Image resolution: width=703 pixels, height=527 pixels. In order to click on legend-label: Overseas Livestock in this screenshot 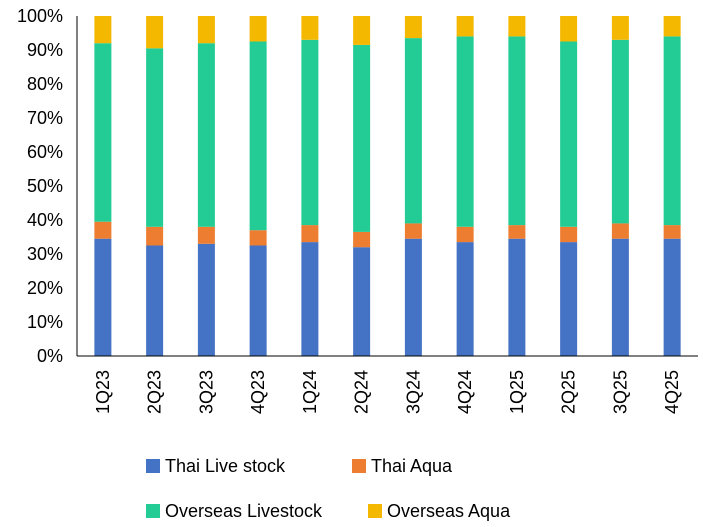, I will do `click(244, 511)`.